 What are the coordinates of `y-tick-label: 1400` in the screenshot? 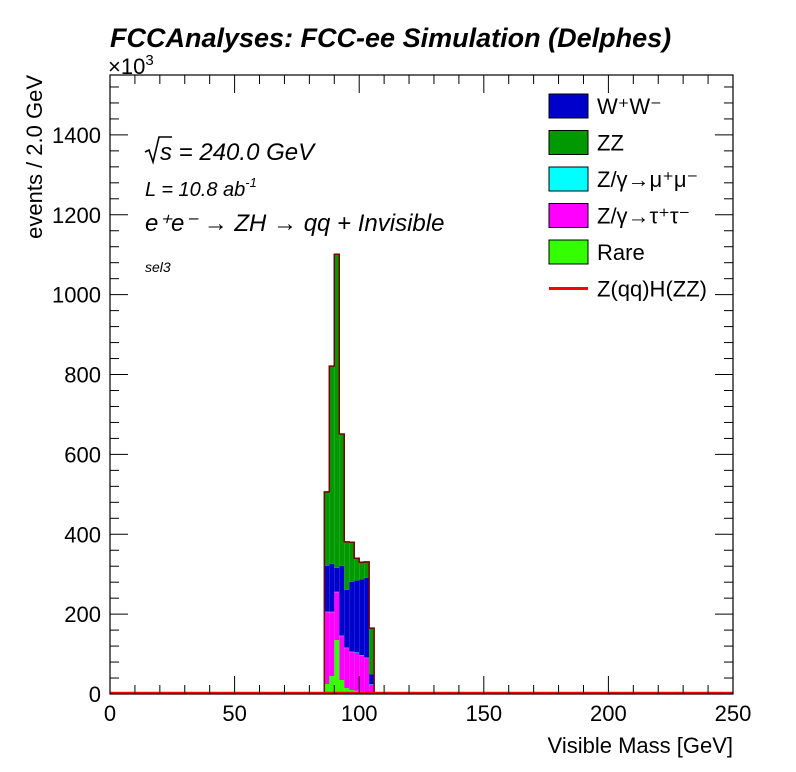 It's located at (76, 135).